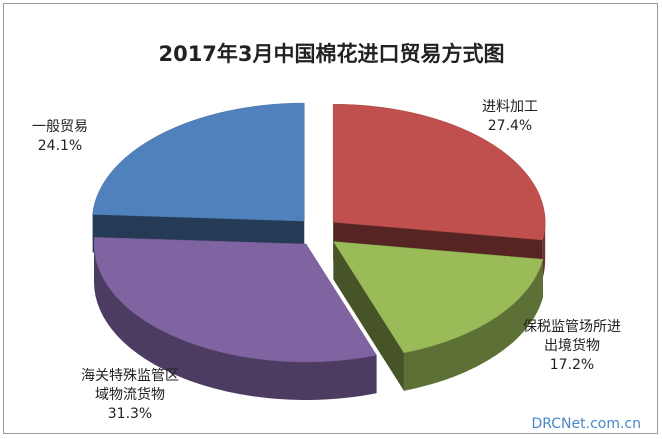 This screenshot has width=663, height=439. I want to click on chart-title: 2017年3月中国棉花进口贸易方式图, so click(331, 54).